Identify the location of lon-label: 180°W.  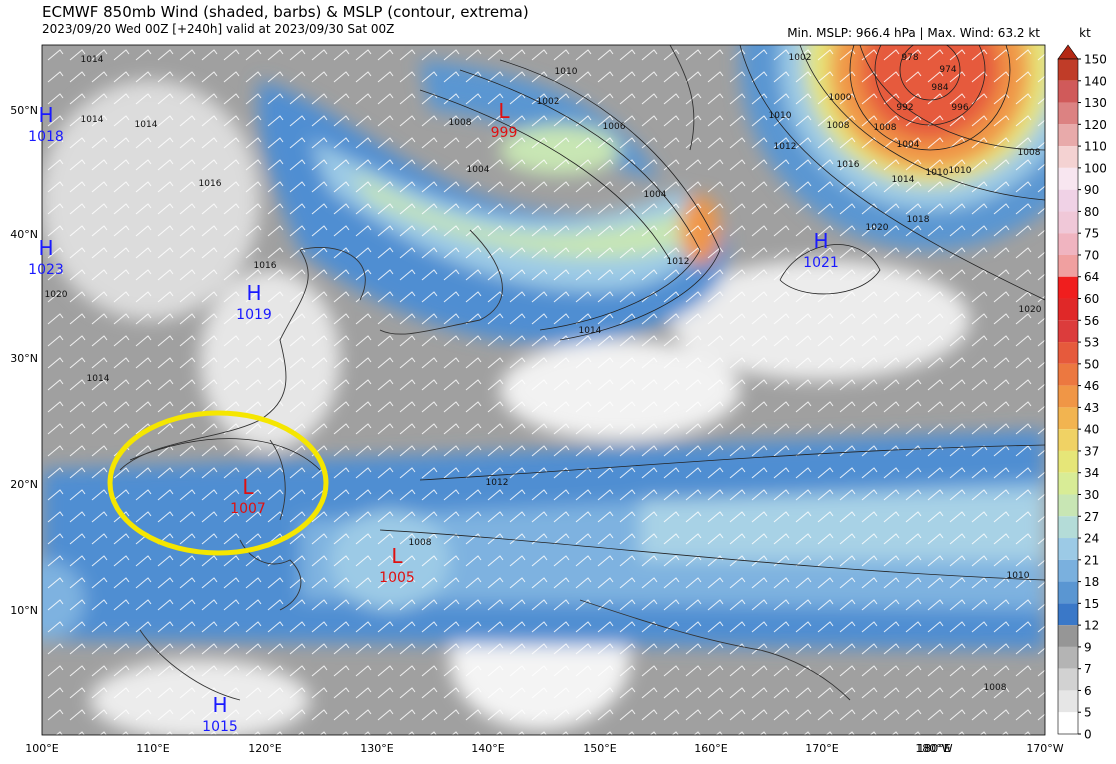
(933, 748).